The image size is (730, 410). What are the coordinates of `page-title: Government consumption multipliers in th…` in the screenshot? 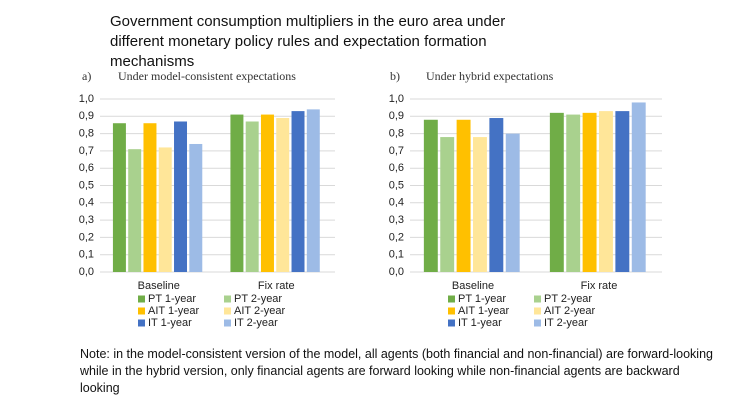 It's located at (308, 41).